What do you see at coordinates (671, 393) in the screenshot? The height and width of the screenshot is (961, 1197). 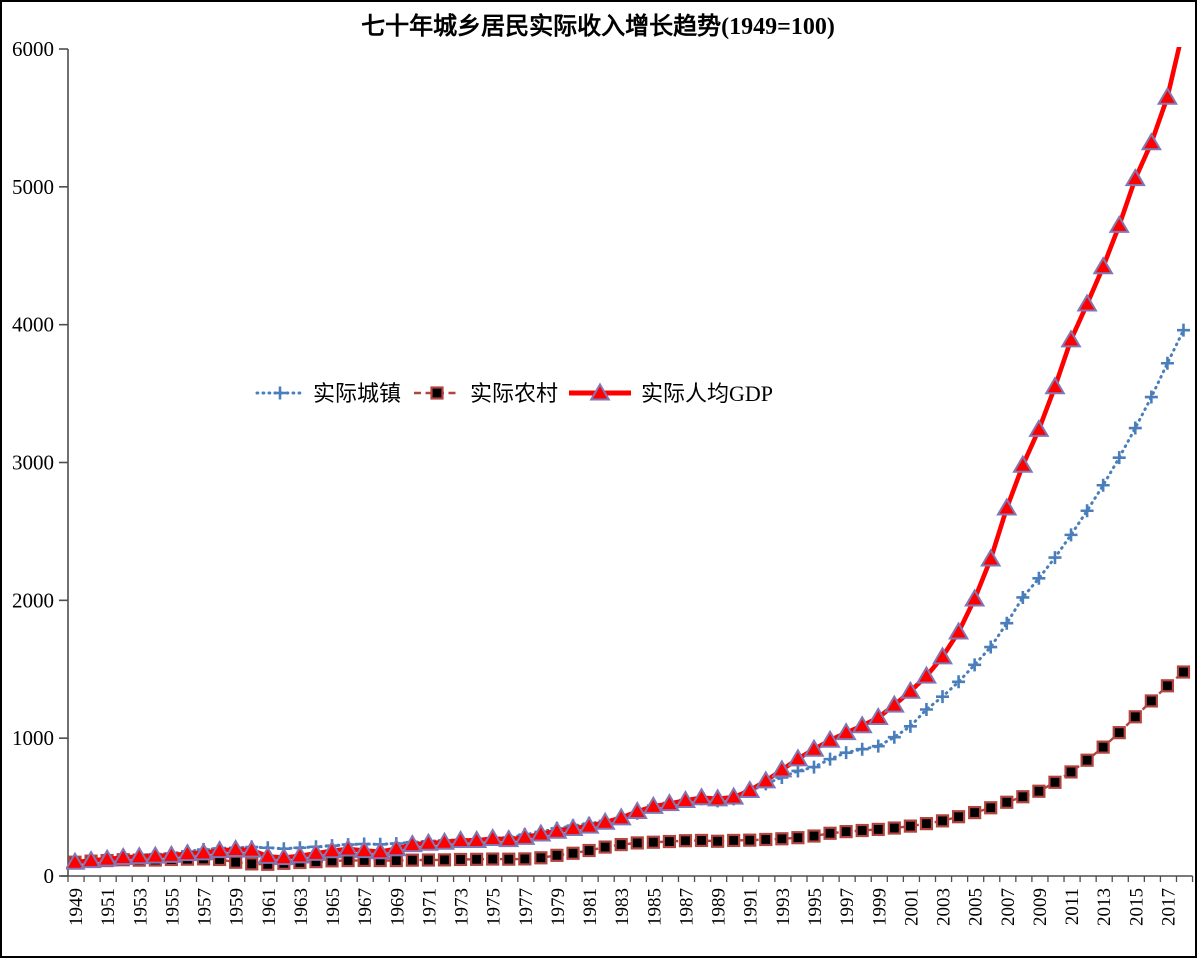 I see `legend-item-实际人均GDP: 实际人均GDP` at bounding box center [671, 393].